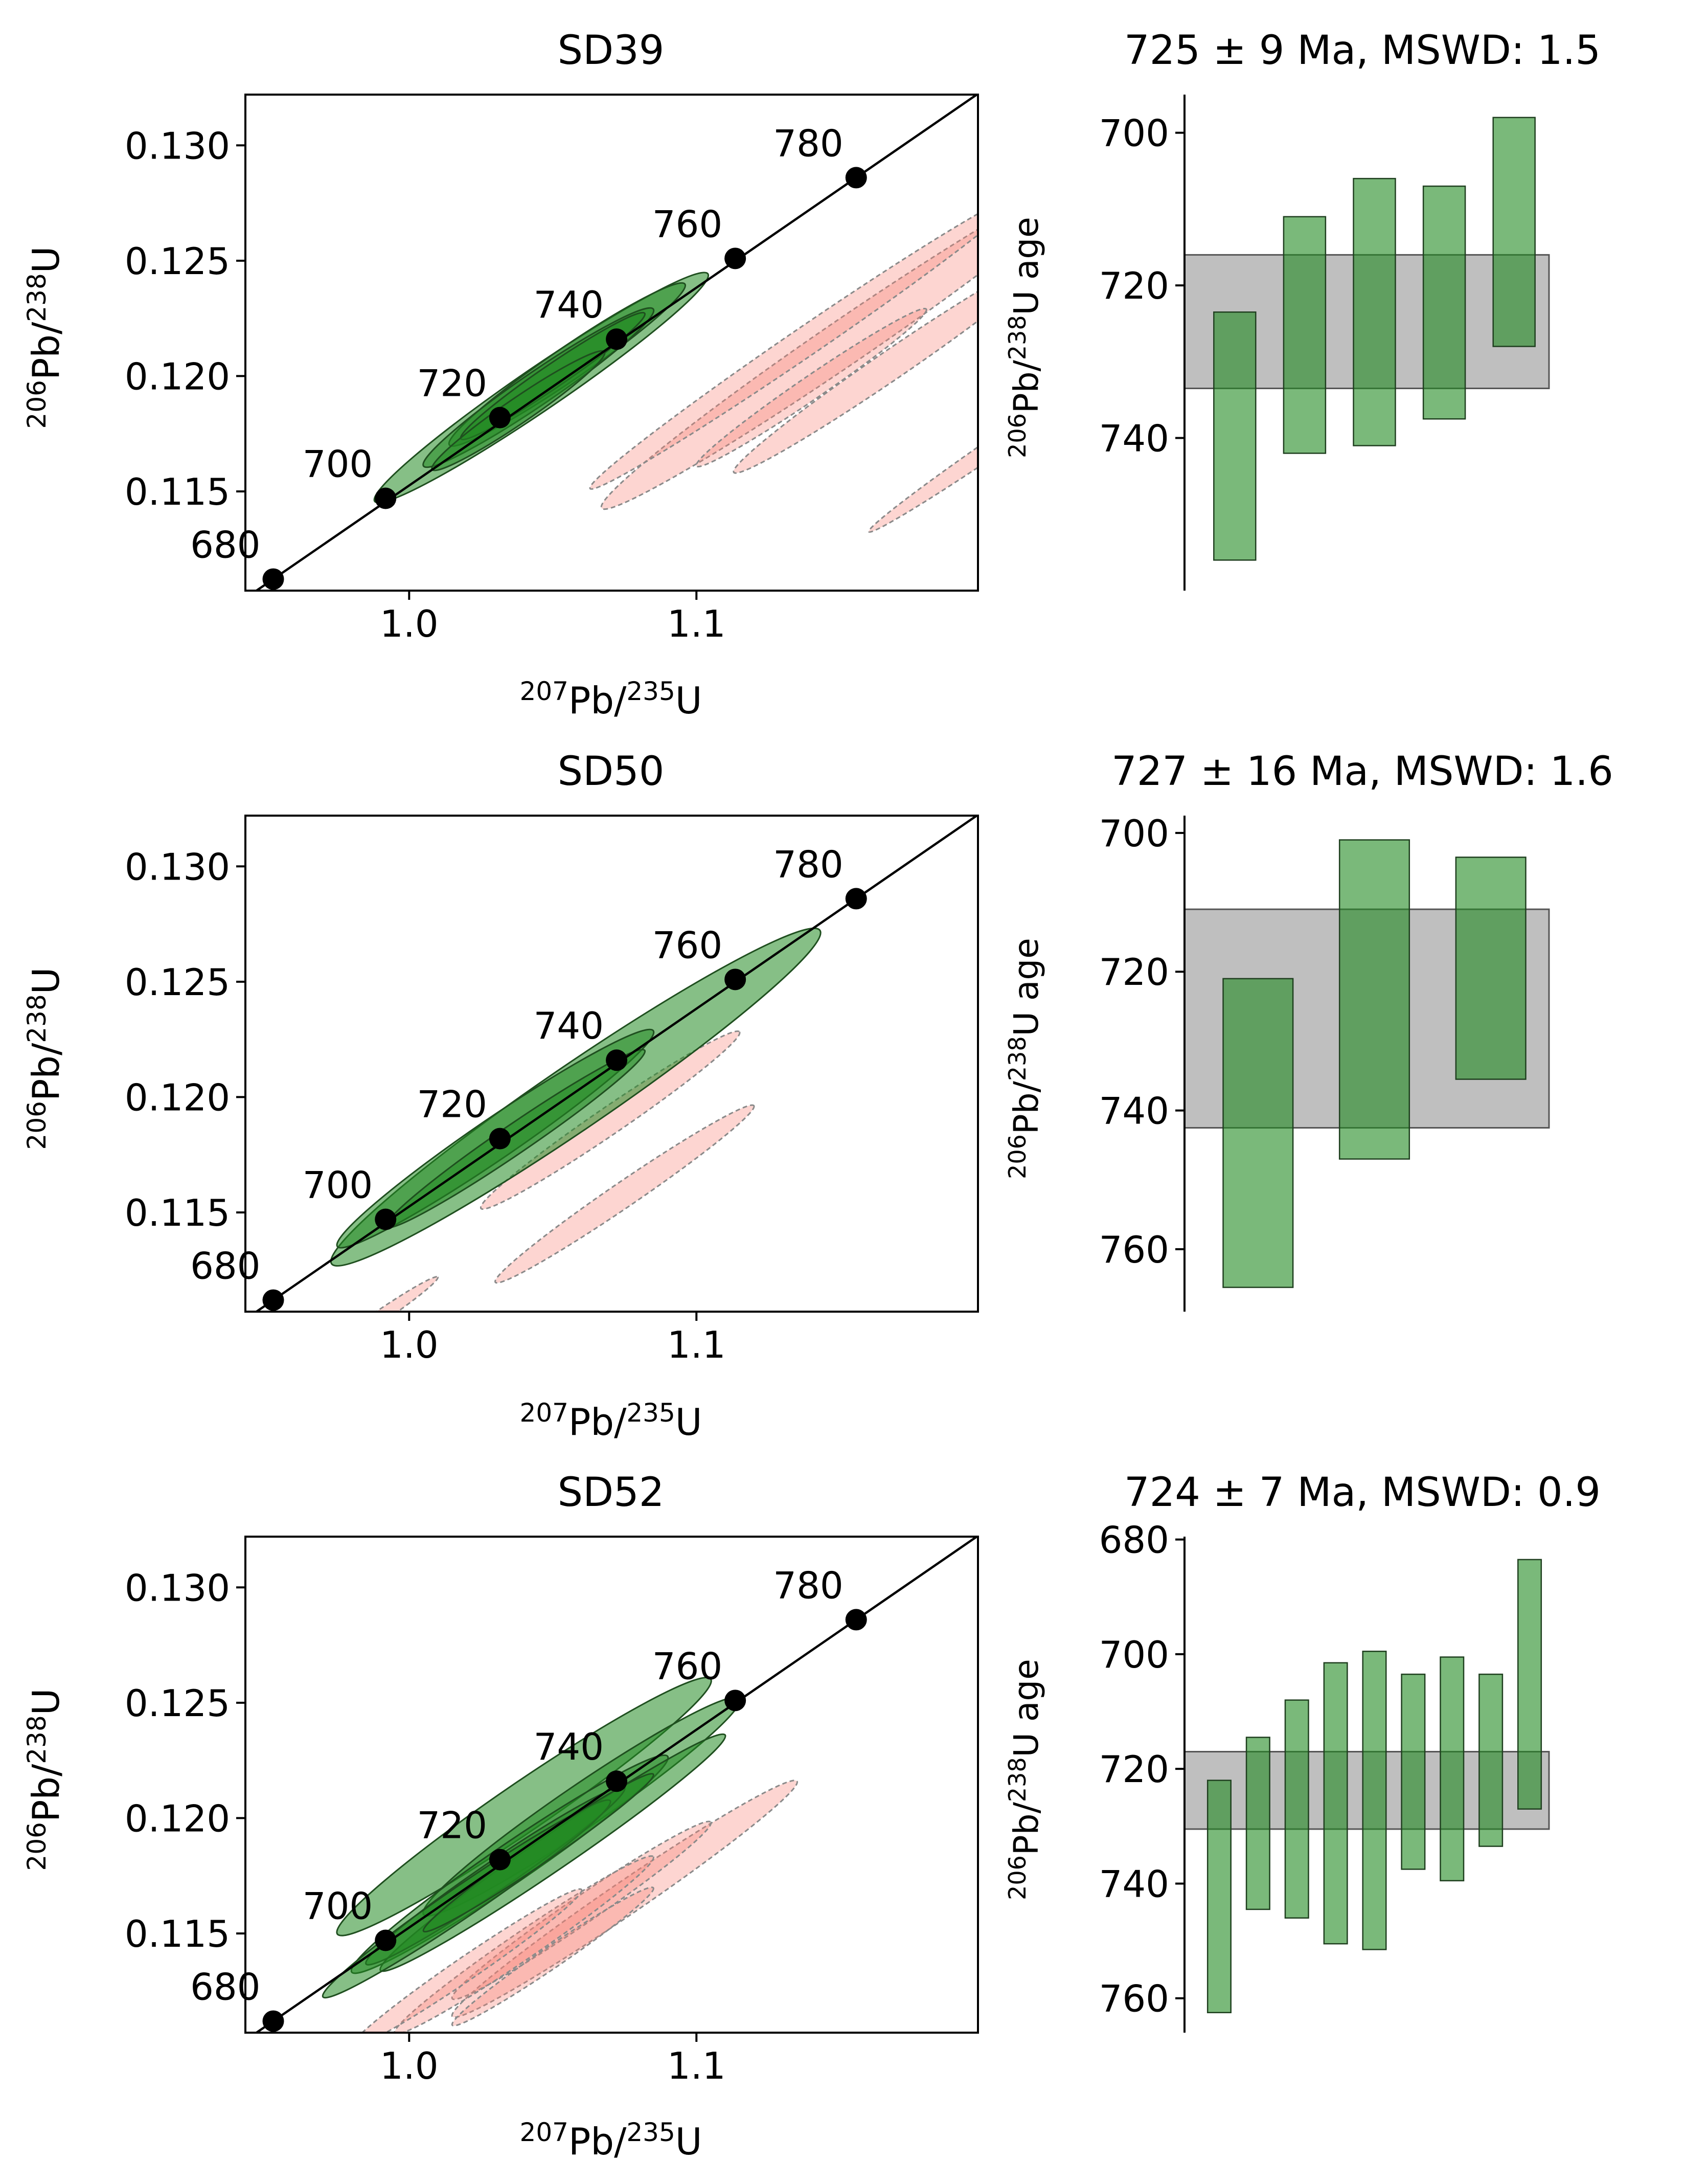 The height and width of the screenshot is (2183, 1708). What do you see at coordinates (1324, 1062) in the screenshot?
I see `age-plot-2: 700 720 740 760` at bounding box center [1324, 1062].